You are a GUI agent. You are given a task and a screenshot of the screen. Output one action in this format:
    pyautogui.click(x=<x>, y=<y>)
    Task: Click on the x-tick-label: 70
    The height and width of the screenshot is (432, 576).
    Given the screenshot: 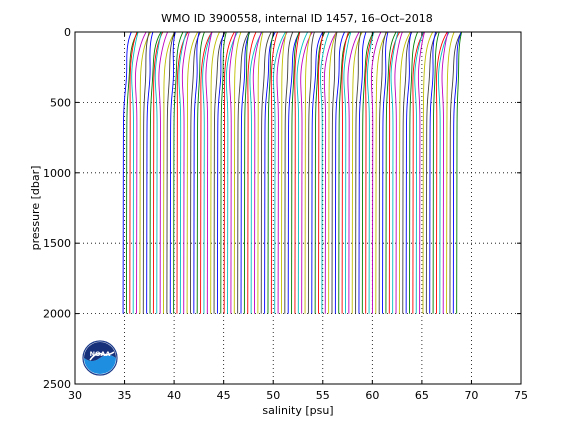 What is the action you would take?
    pyautogui.click(x=471, y=395)
    